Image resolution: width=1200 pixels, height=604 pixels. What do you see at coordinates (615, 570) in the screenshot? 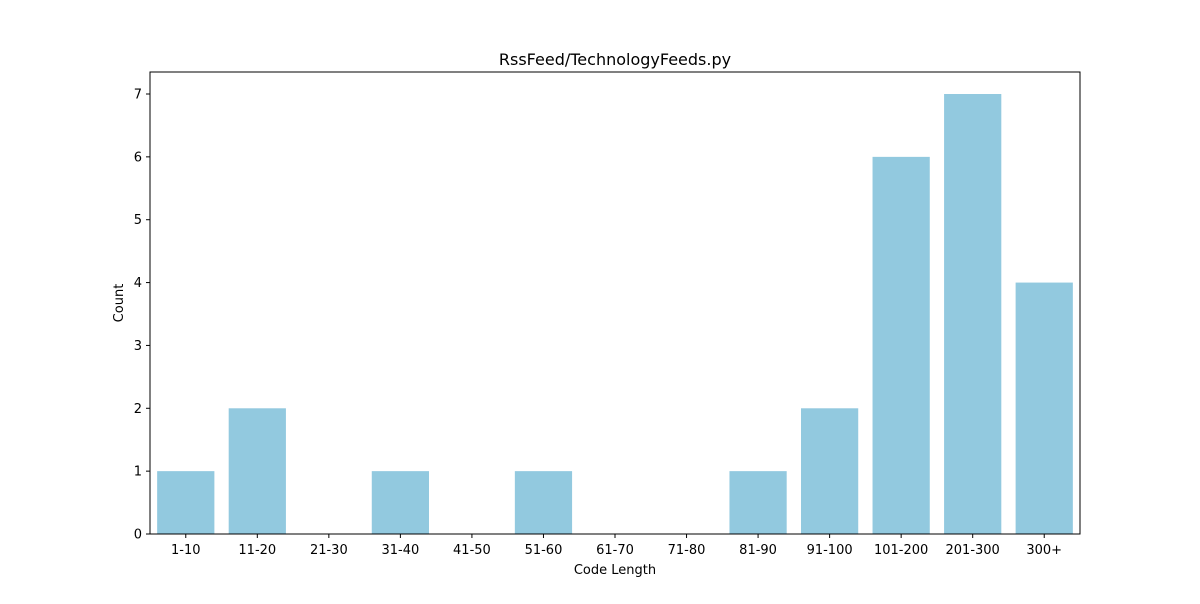
I see `x-axis-label: Code Length` at bounding box center [615, 570].